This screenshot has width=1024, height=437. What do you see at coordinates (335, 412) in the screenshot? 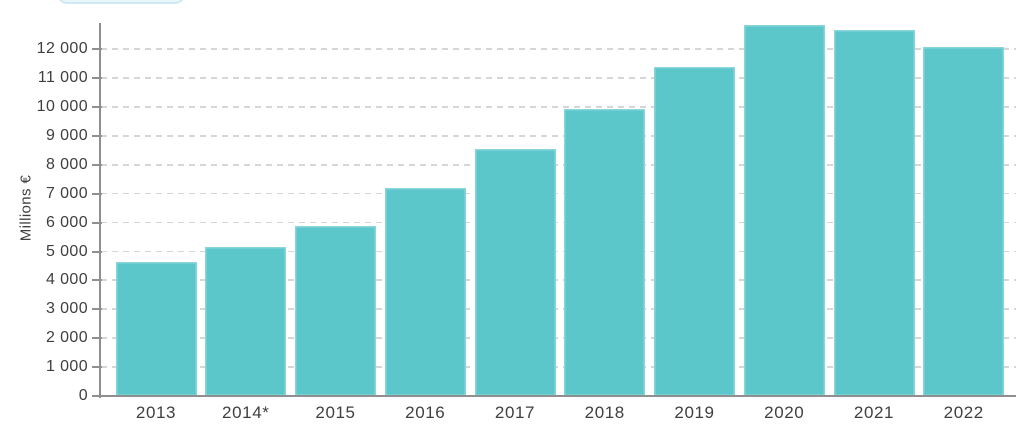
I see `x-tick-label: 2015` at bounding box center [335, 412].